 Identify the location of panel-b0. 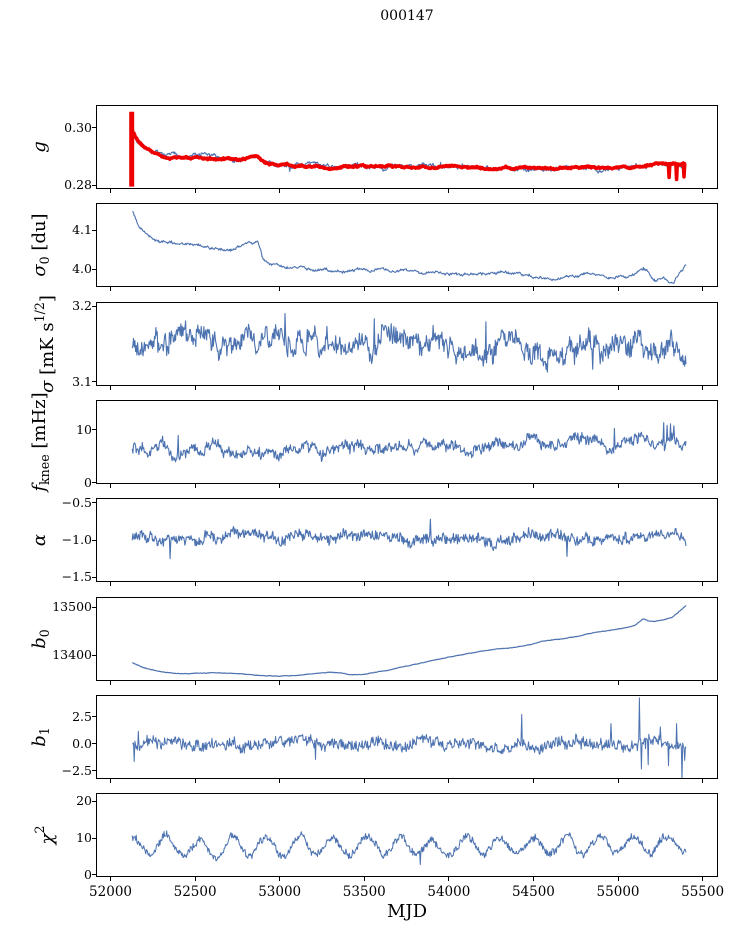
(407, 638).